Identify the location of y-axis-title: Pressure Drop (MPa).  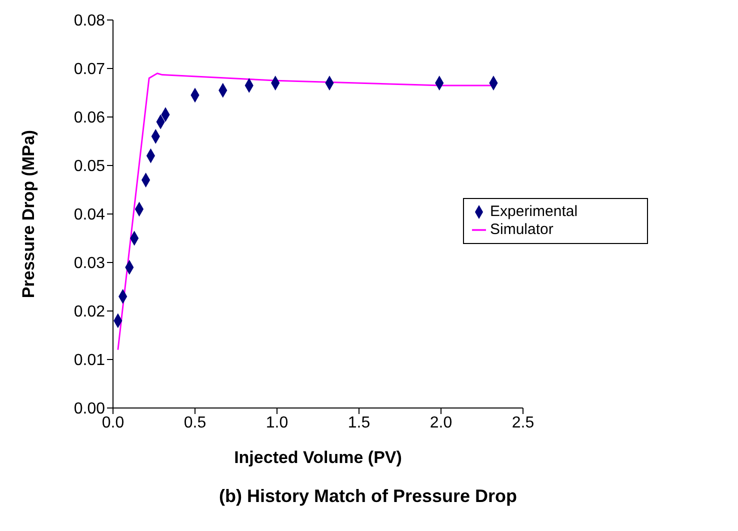
(28, 214).